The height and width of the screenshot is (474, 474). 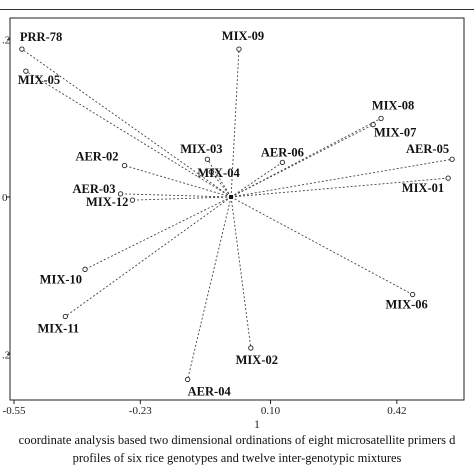 What do you see at coordinates (58, 329) in the screenshot?
I see `label-mix-11: MIX-11` at bounding box center [58, 329].